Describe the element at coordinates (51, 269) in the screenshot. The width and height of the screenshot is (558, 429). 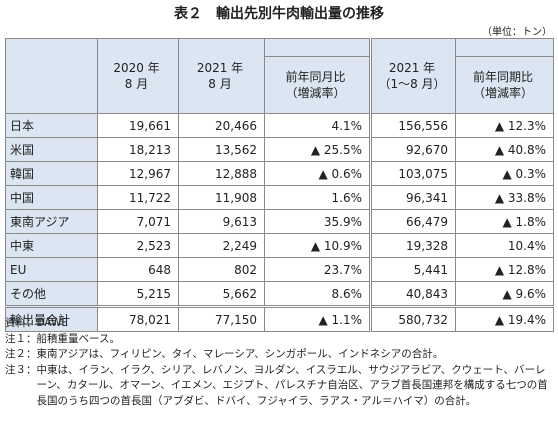
I see `row-label: EU` at that location.